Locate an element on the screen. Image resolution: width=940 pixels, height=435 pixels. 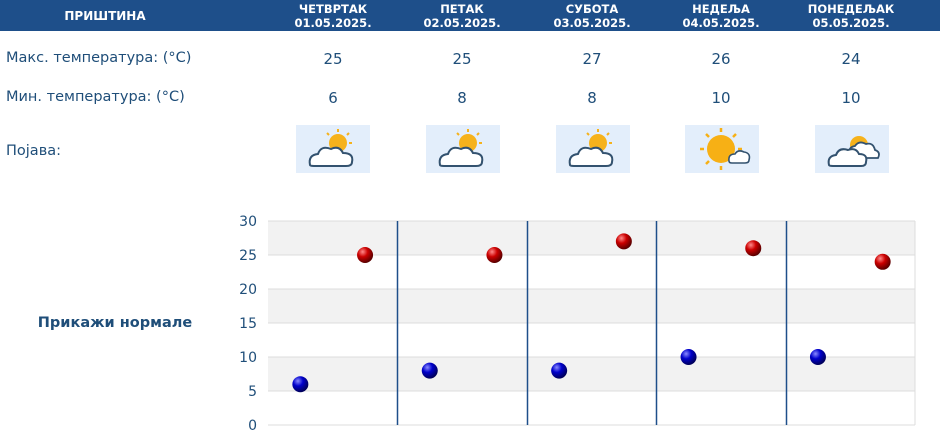
phenomenon-label: Појава: is located at coordinates (34, 151).